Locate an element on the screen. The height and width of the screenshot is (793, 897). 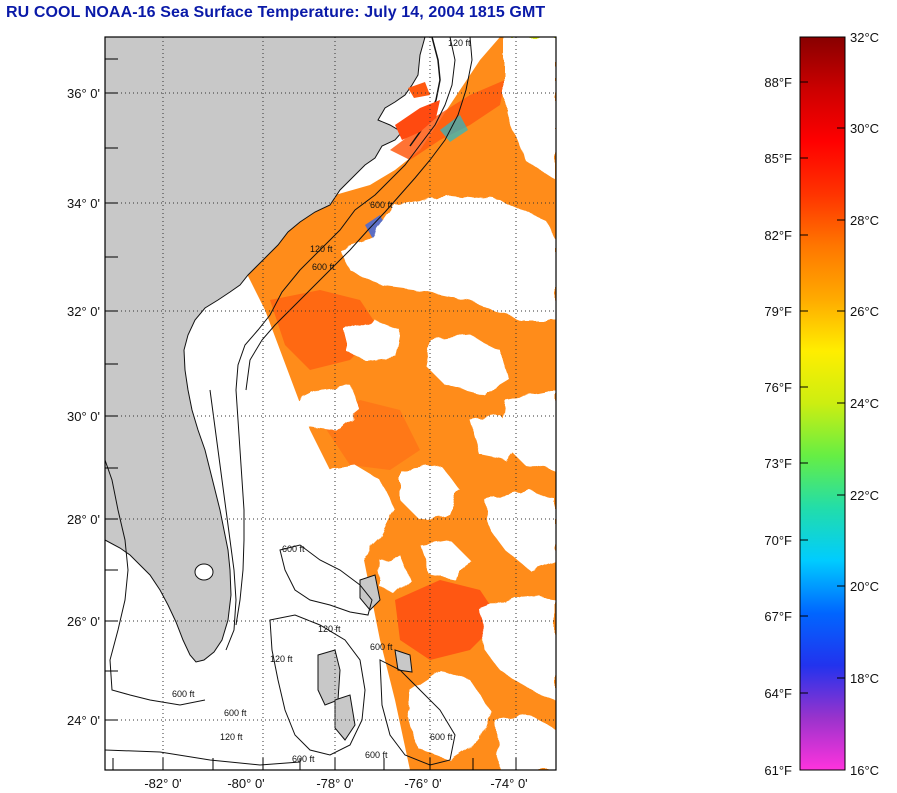
lat-ticks is located at coordinates (111, 389).